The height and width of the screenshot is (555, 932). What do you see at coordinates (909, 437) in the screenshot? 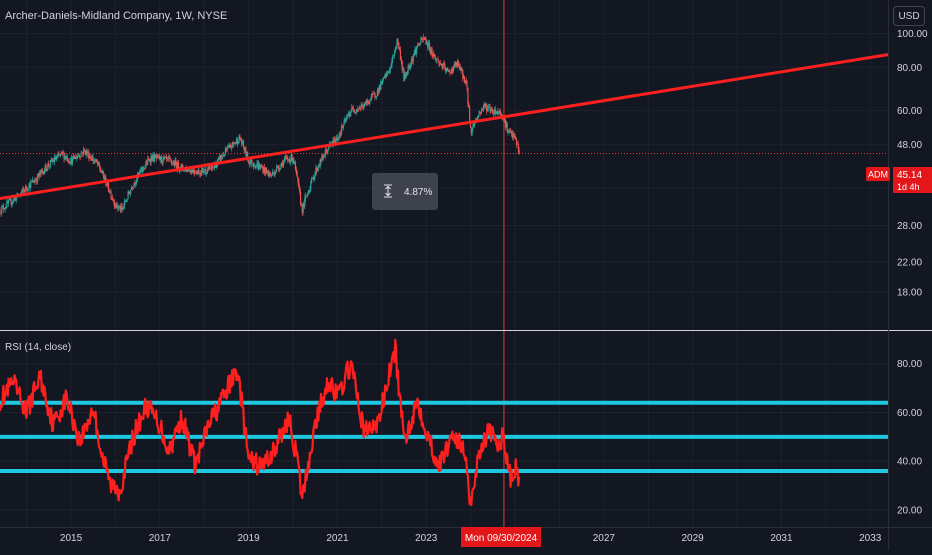
I see `rsi-axis: 80.00 60.00 40.00 20.00` at bounding box center [909, 437].